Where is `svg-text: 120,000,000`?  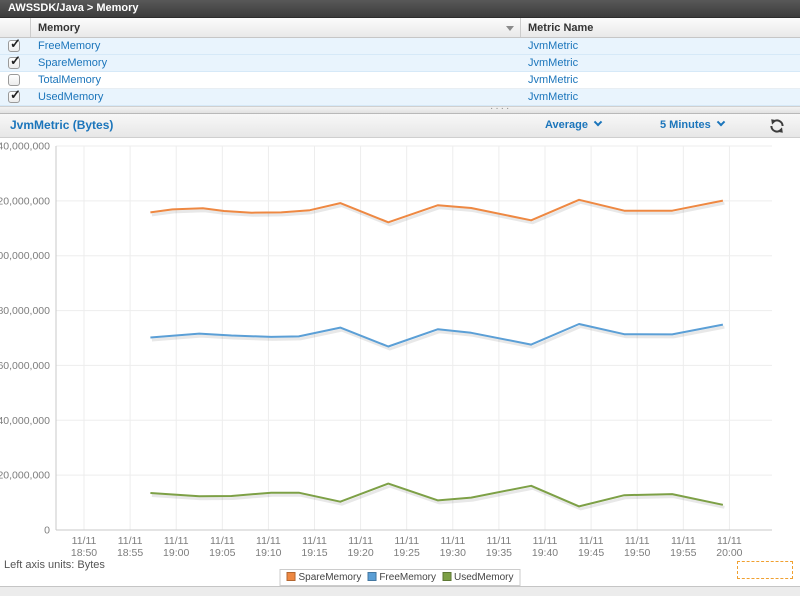 svg-text: 120,000,000 is located at coordinates (25, 201).